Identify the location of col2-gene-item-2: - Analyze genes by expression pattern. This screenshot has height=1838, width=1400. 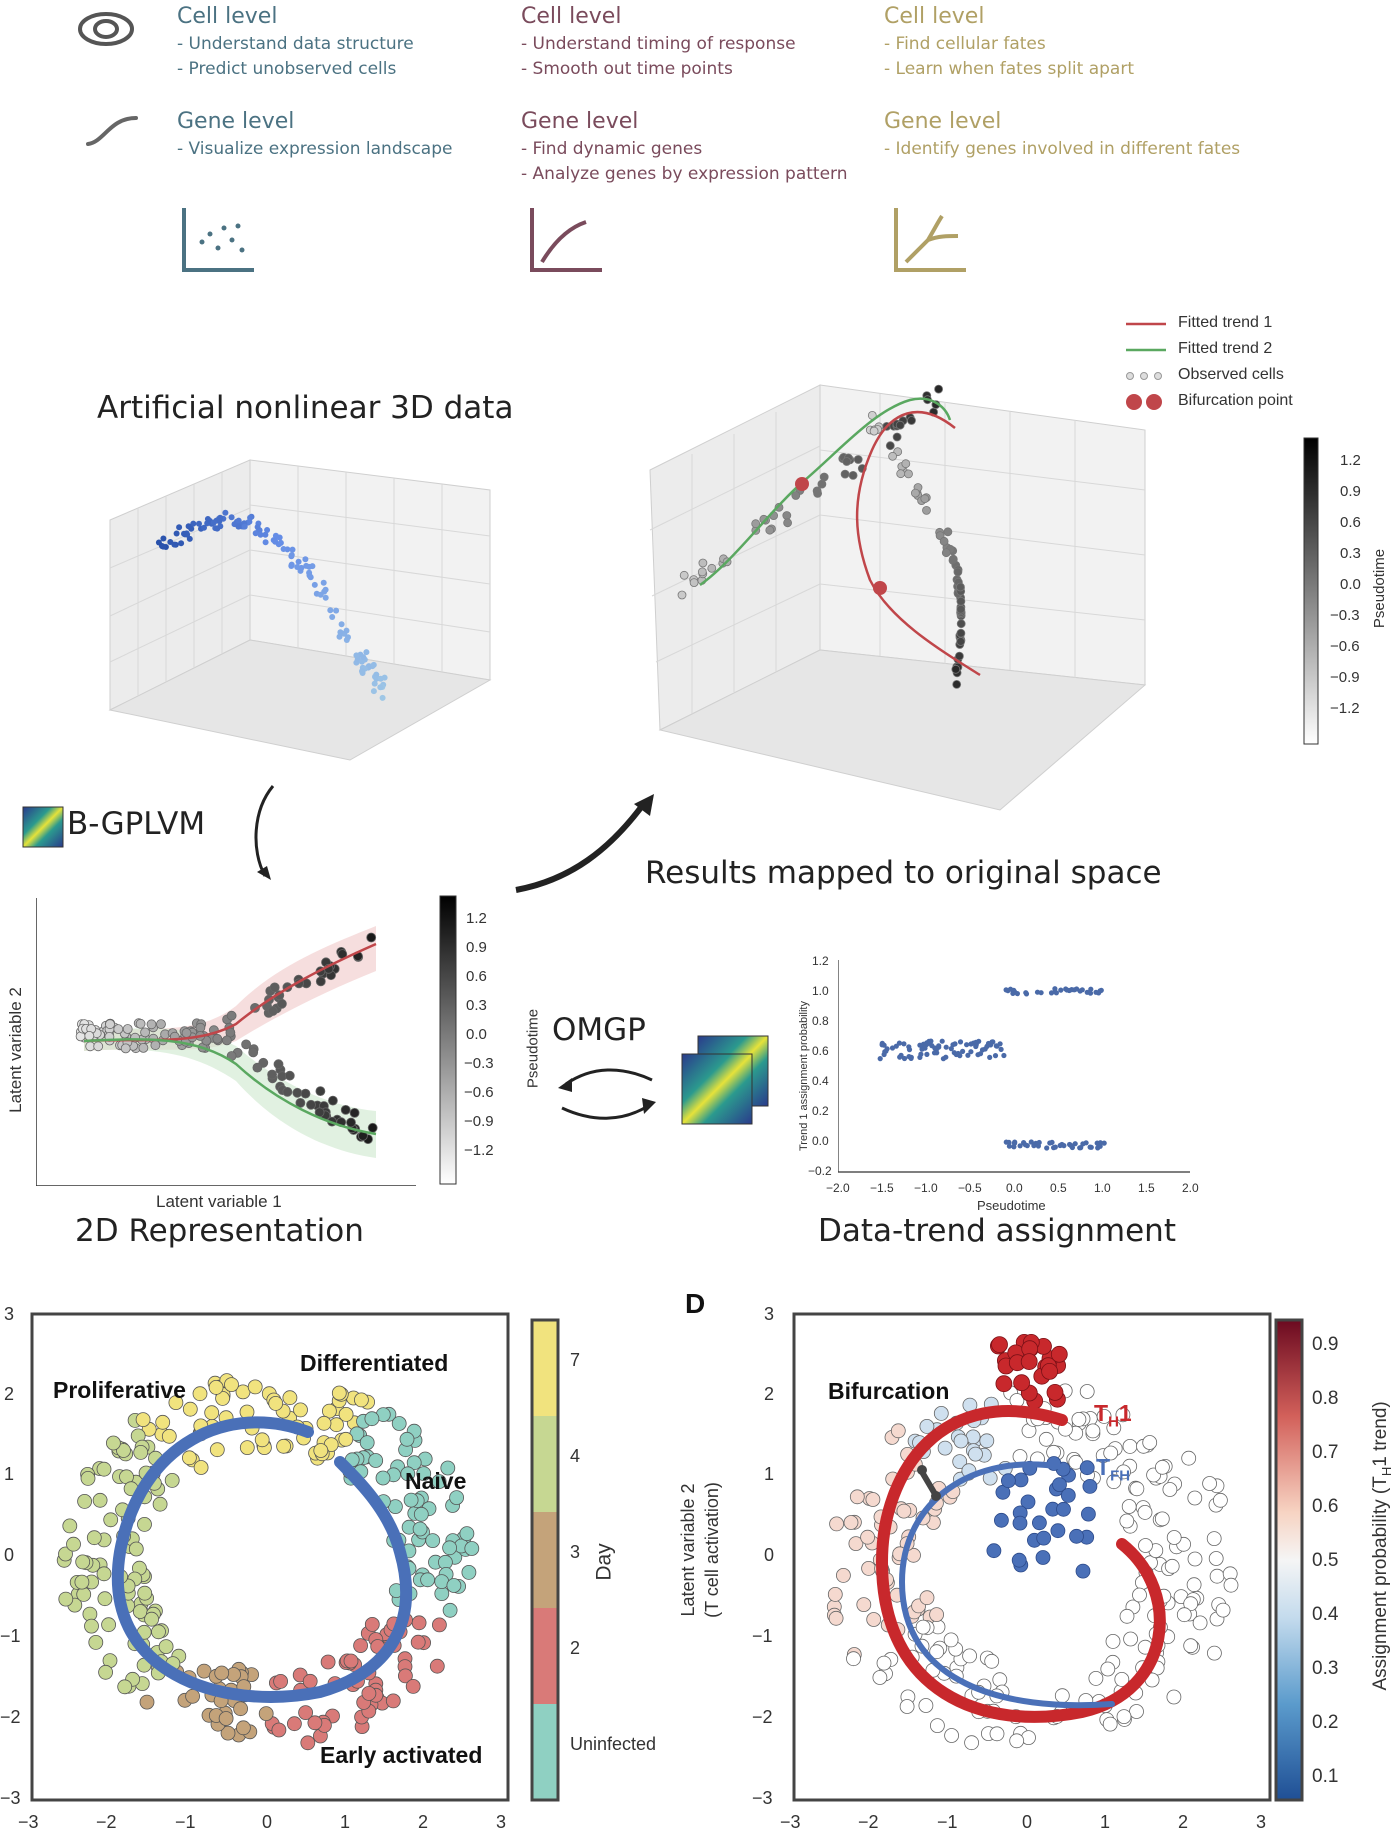
(684, 174).